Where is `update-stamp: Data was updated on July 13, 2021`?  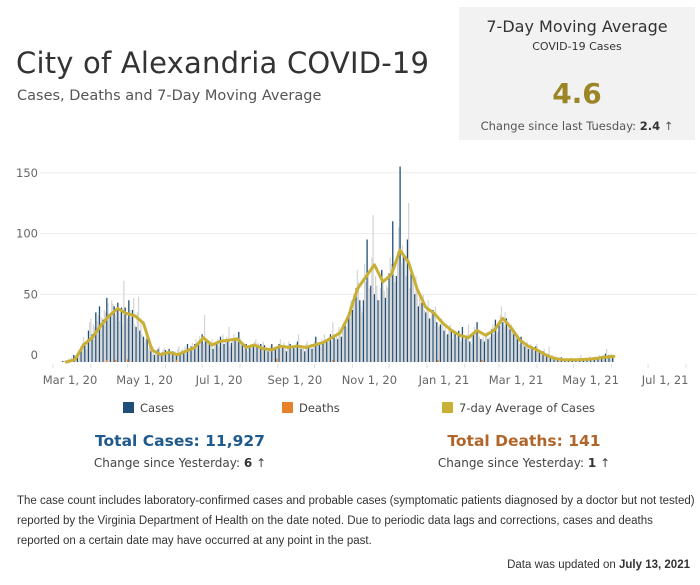
update-stamp: Data was updated on July 13, 2021 is located at coordinates (598, 565).